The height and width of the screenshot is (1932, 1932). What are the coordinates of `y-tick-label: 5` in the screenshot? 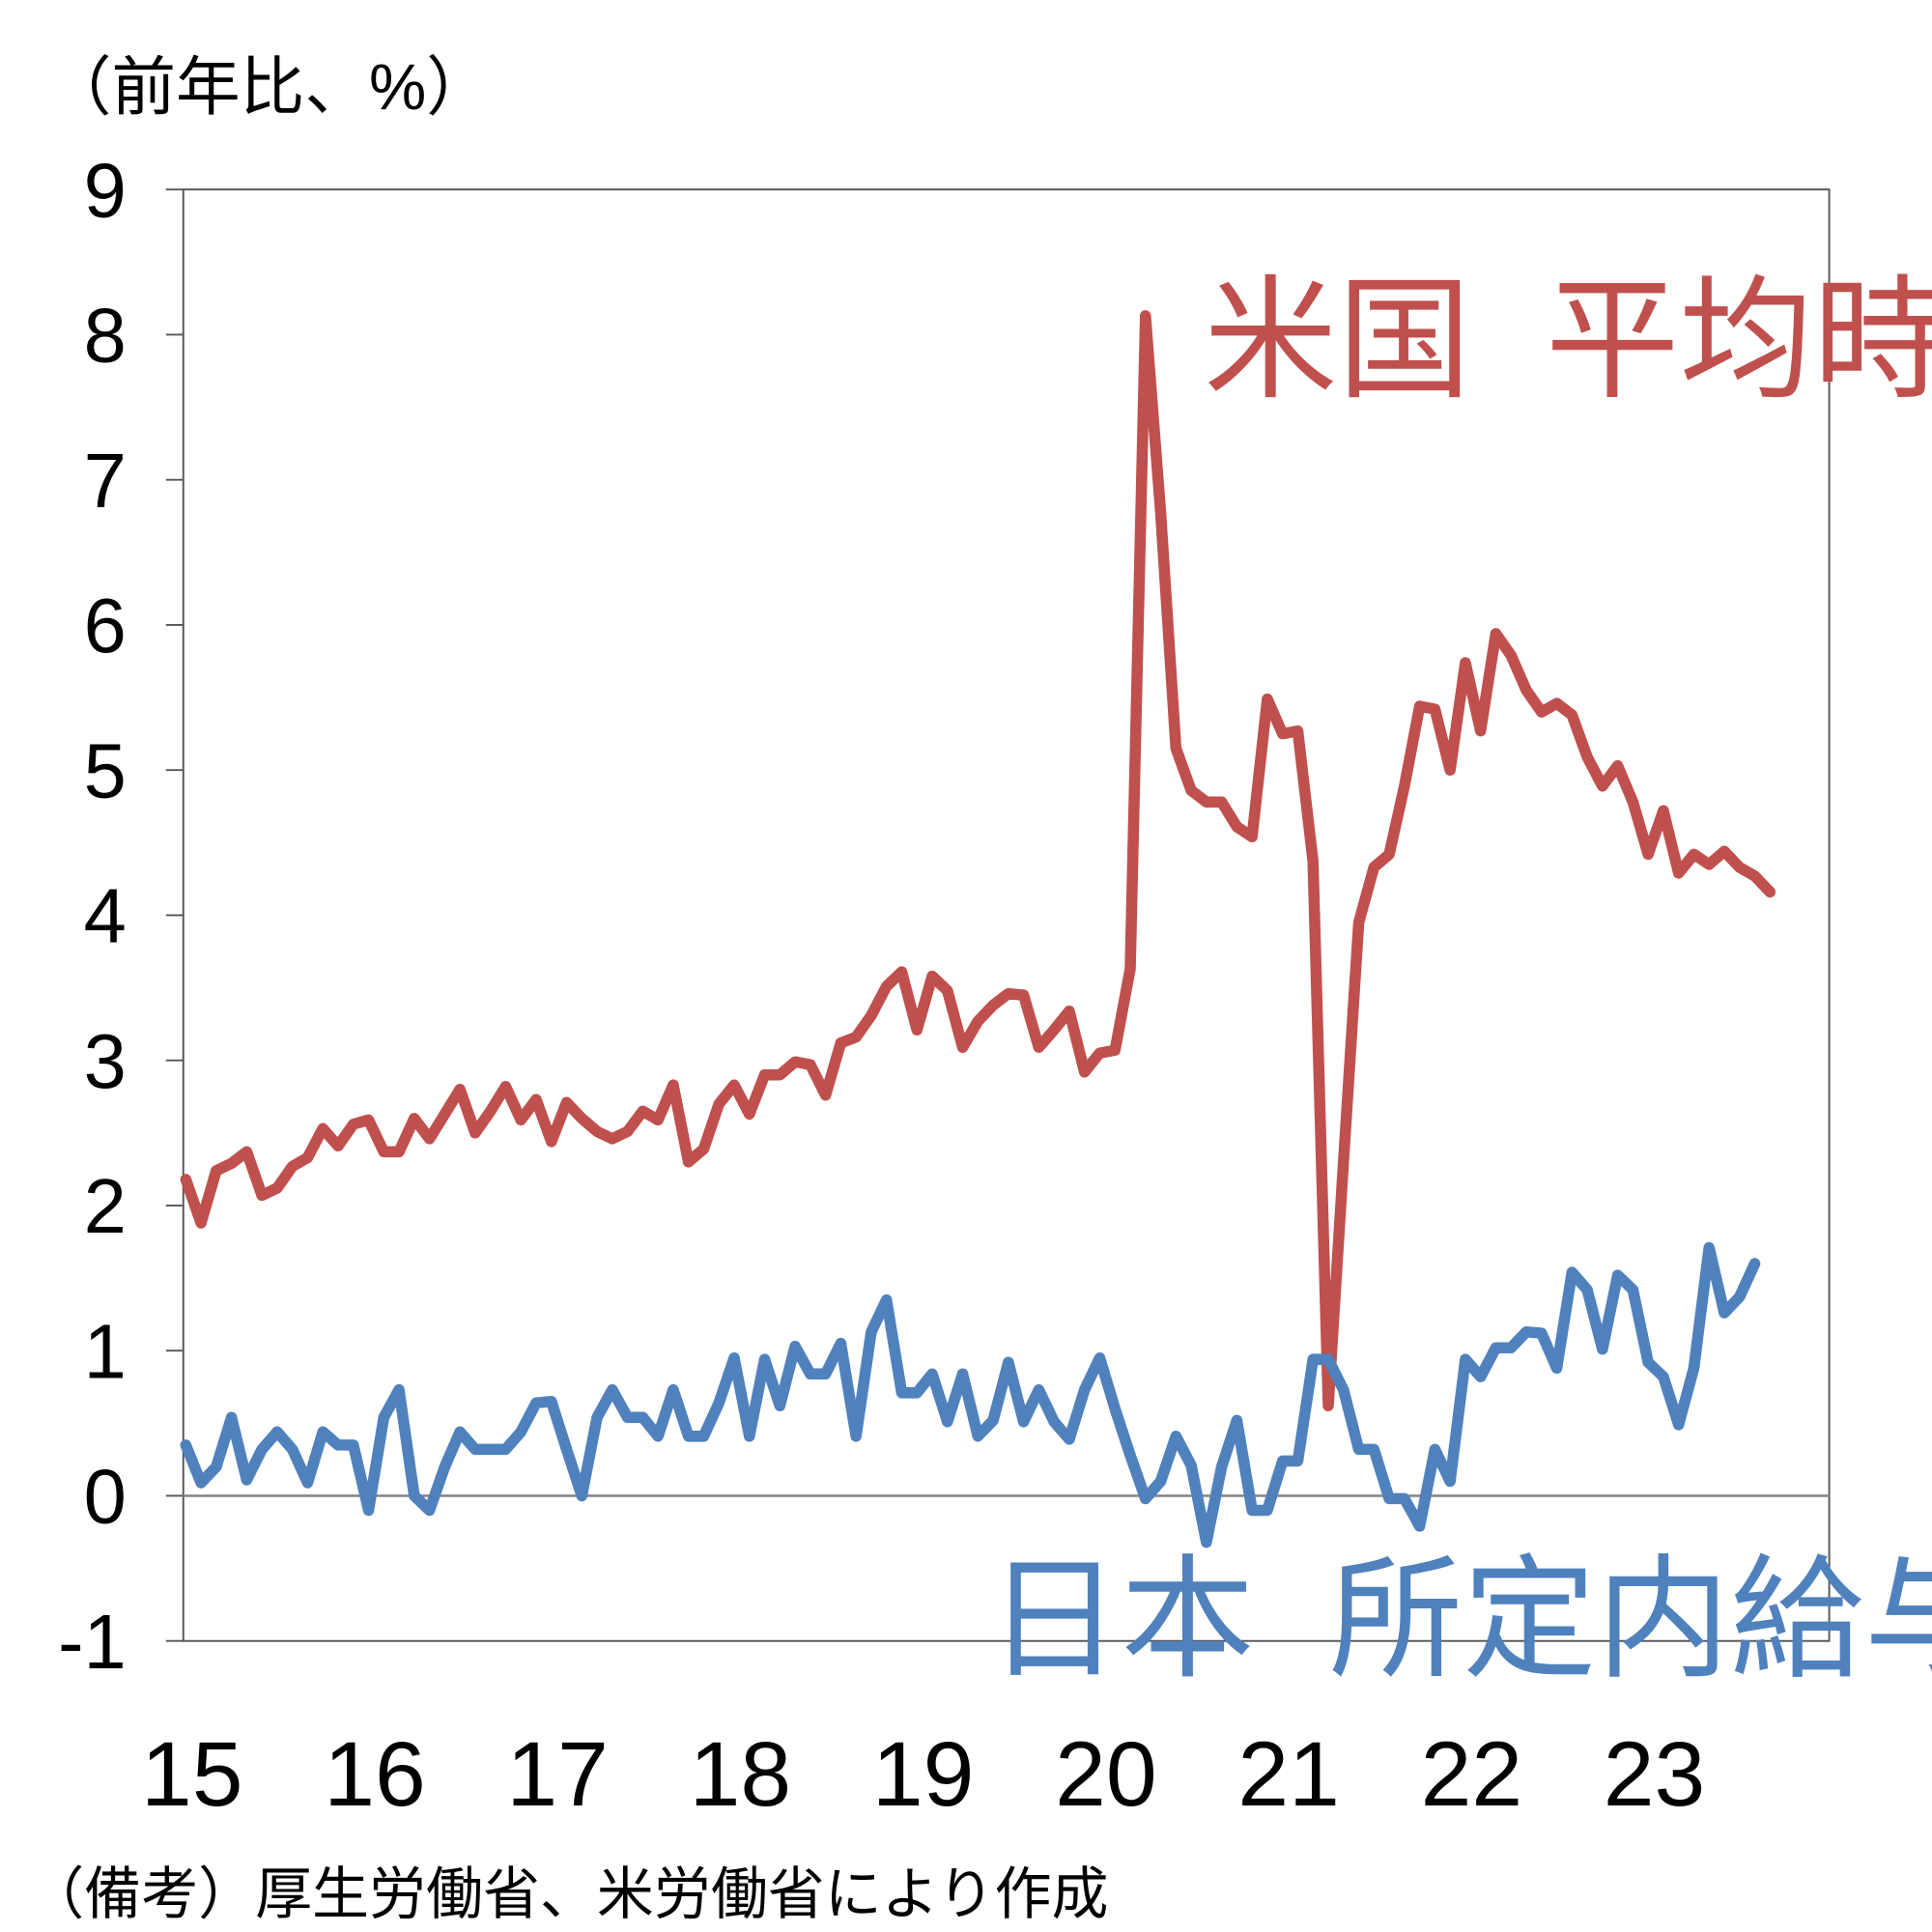 It's located at (105, 770).